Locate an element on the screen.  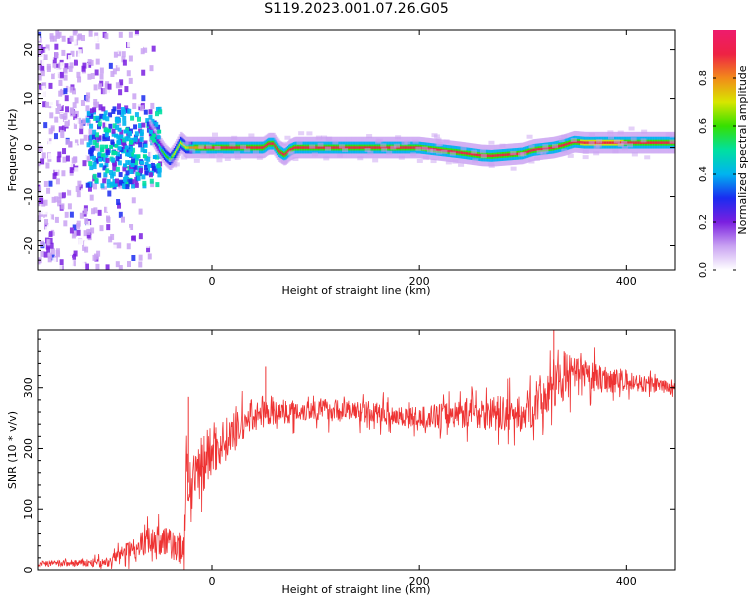
colorbar-label: Normalized spectral amplitude is located at coordinates (742, 149).